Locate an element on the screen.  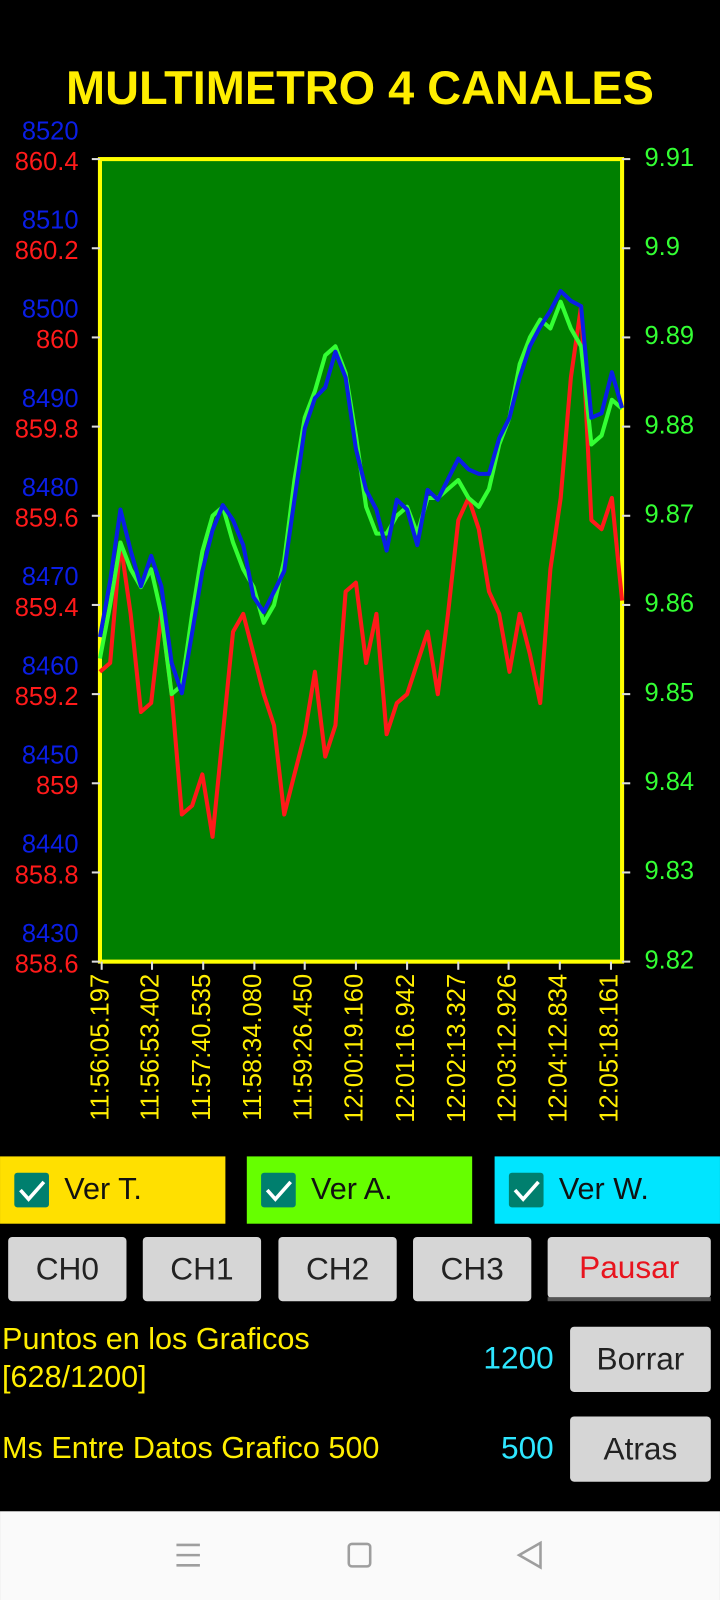
y-tick-label: 9.84 is located at coordinates (670, 782).